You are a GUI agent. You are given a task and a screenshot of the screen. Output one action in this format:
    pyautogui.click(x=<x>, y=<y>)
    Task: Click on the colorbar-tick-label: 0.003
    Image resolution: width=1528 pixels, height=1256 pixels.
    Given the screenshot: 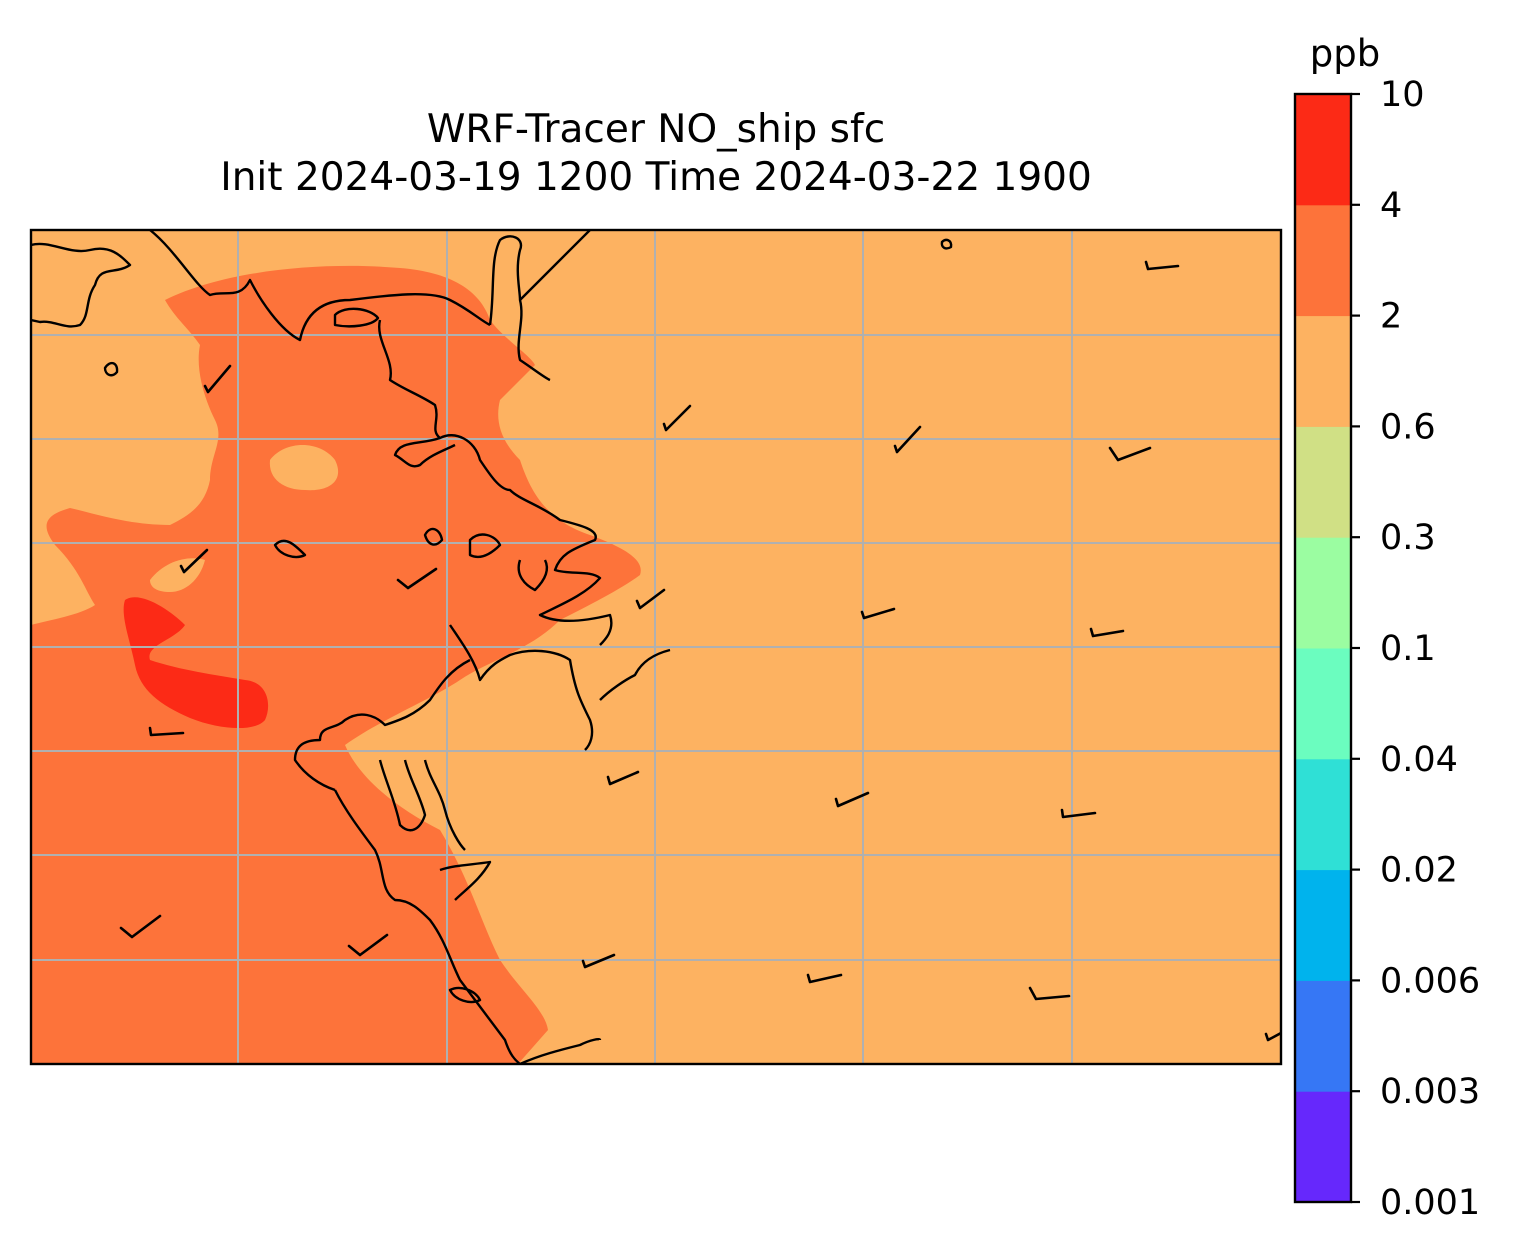 What is the action you would take?
    pyautogui.click(x=1430, y=1092)
    